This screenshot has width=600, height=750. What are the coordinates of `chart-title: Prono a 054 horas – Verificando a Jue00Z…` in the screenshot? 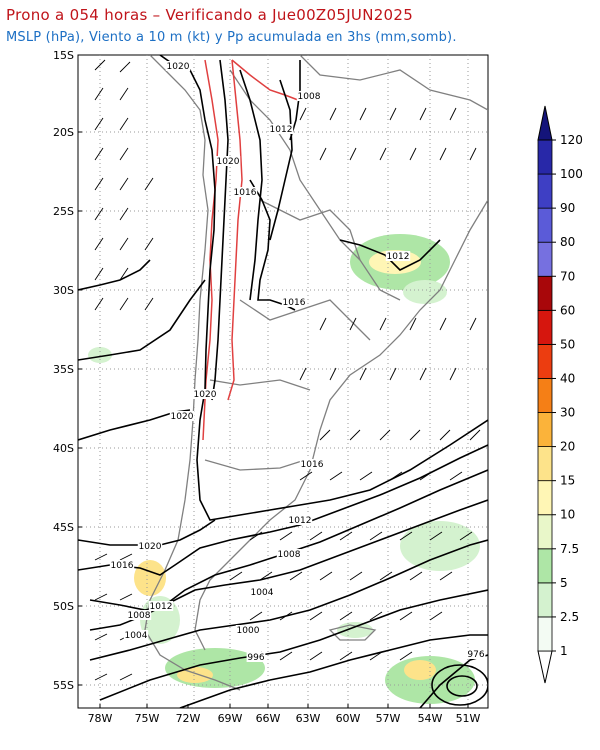 It's located at (210, 15).